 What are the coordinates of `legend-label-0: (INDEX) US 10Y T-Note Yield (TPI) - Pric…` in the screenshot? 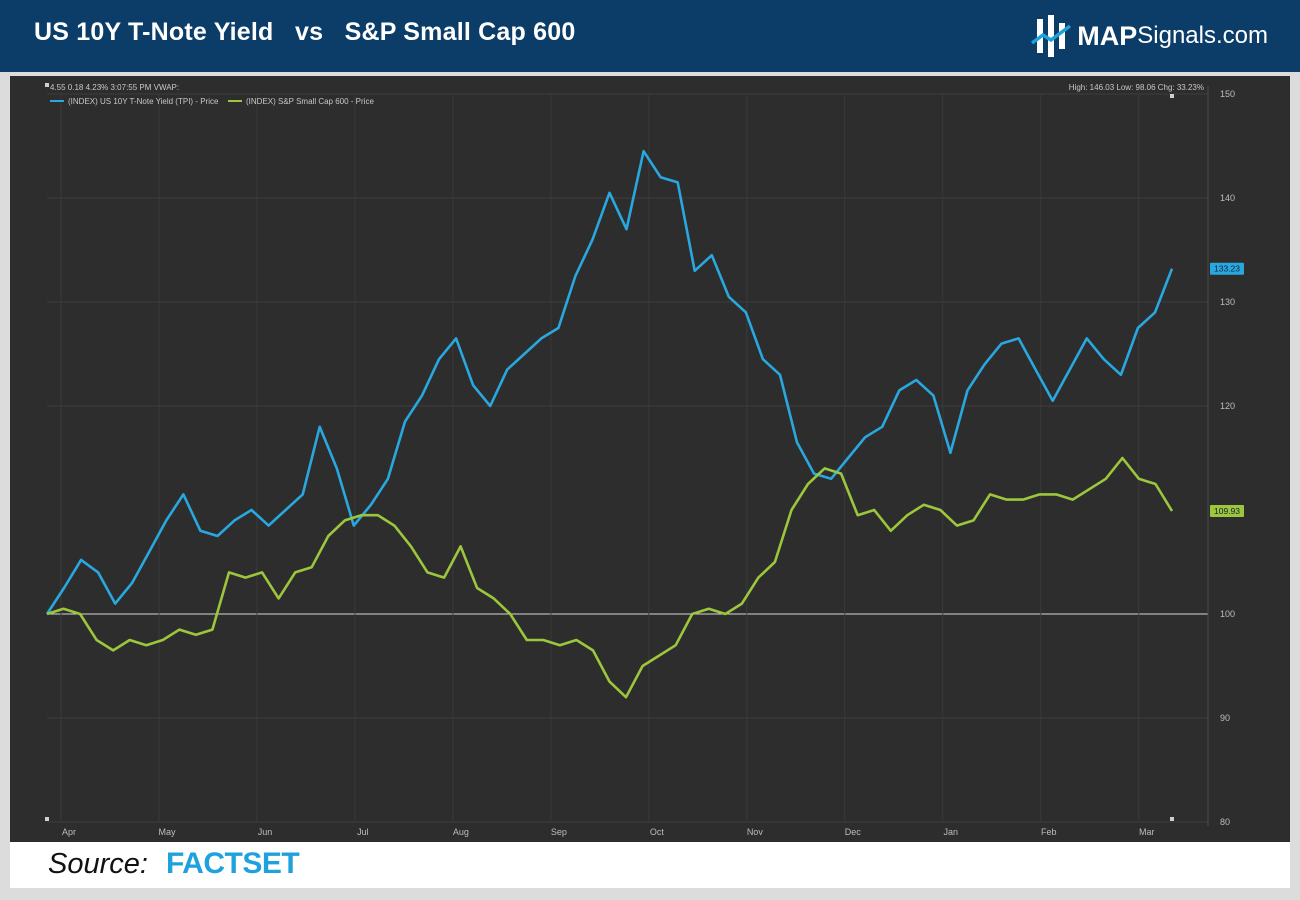 It's located at (143, 101).